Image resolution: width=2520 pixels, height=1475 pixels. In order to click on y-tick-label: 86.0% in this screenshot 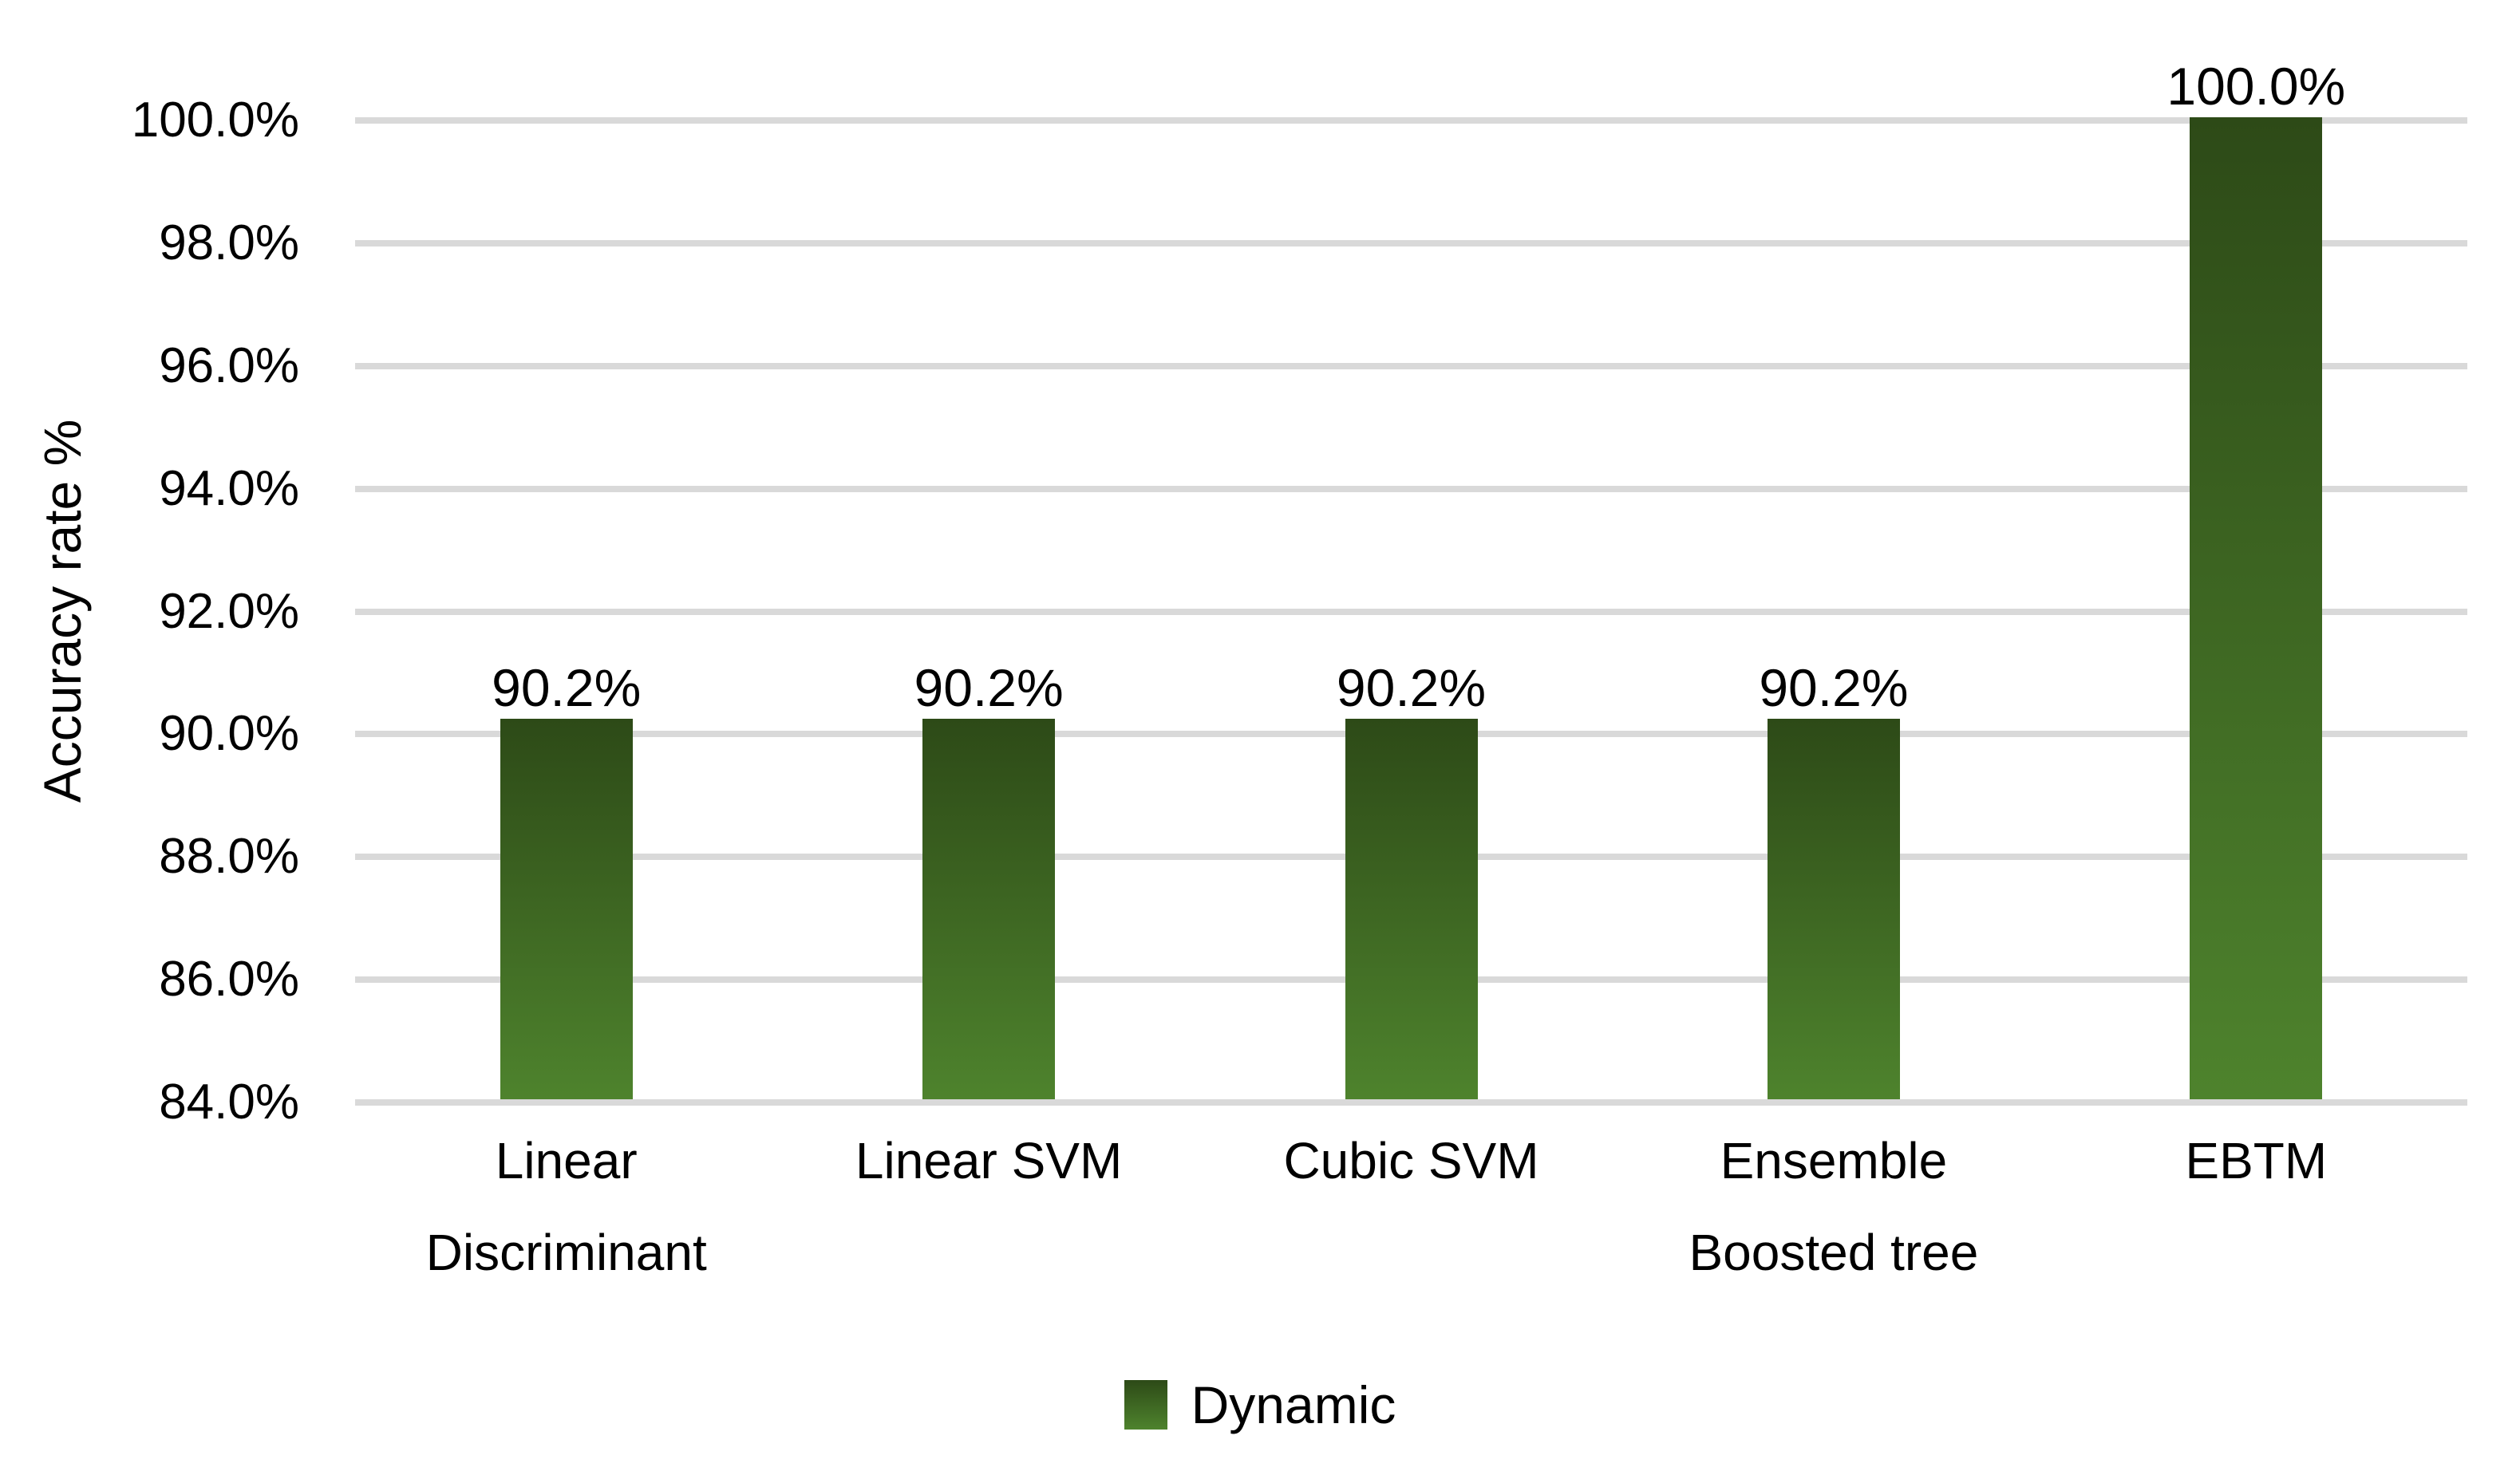, I will do `click(229, 980)`.